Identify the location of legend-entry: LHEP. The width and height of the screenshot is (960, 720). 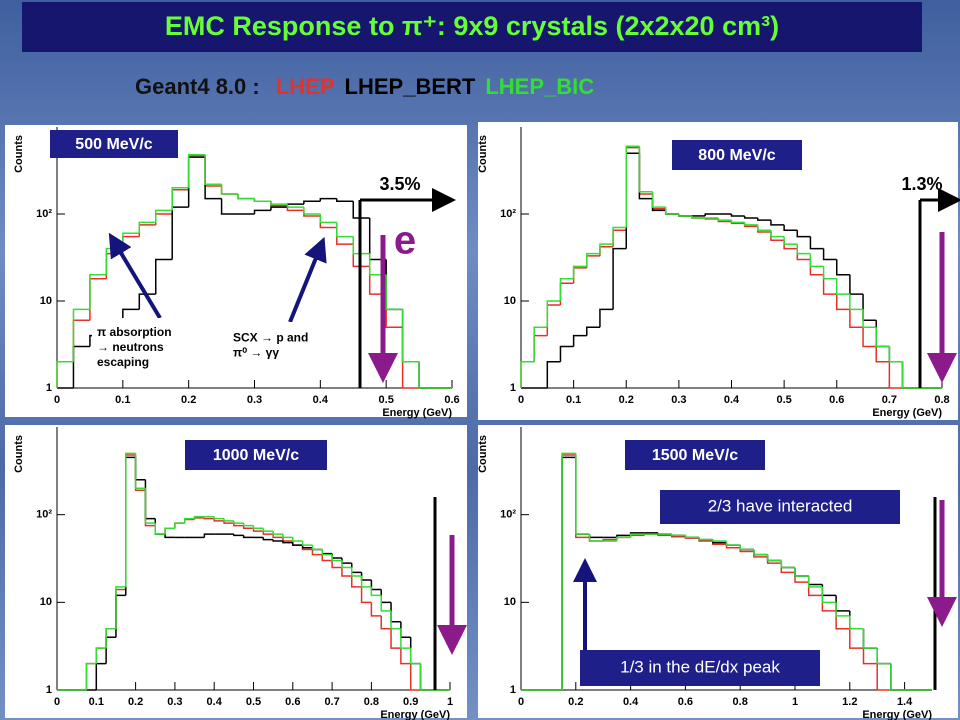
(305, 86).